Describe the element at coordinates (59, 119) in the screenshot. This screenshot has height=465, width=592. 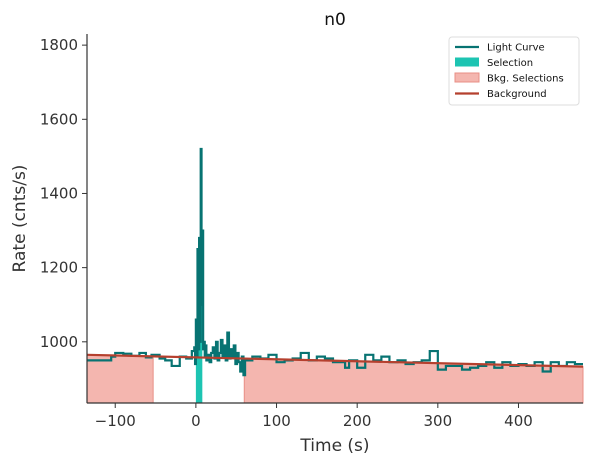
I see `y-tick-label: 1600` at that location.